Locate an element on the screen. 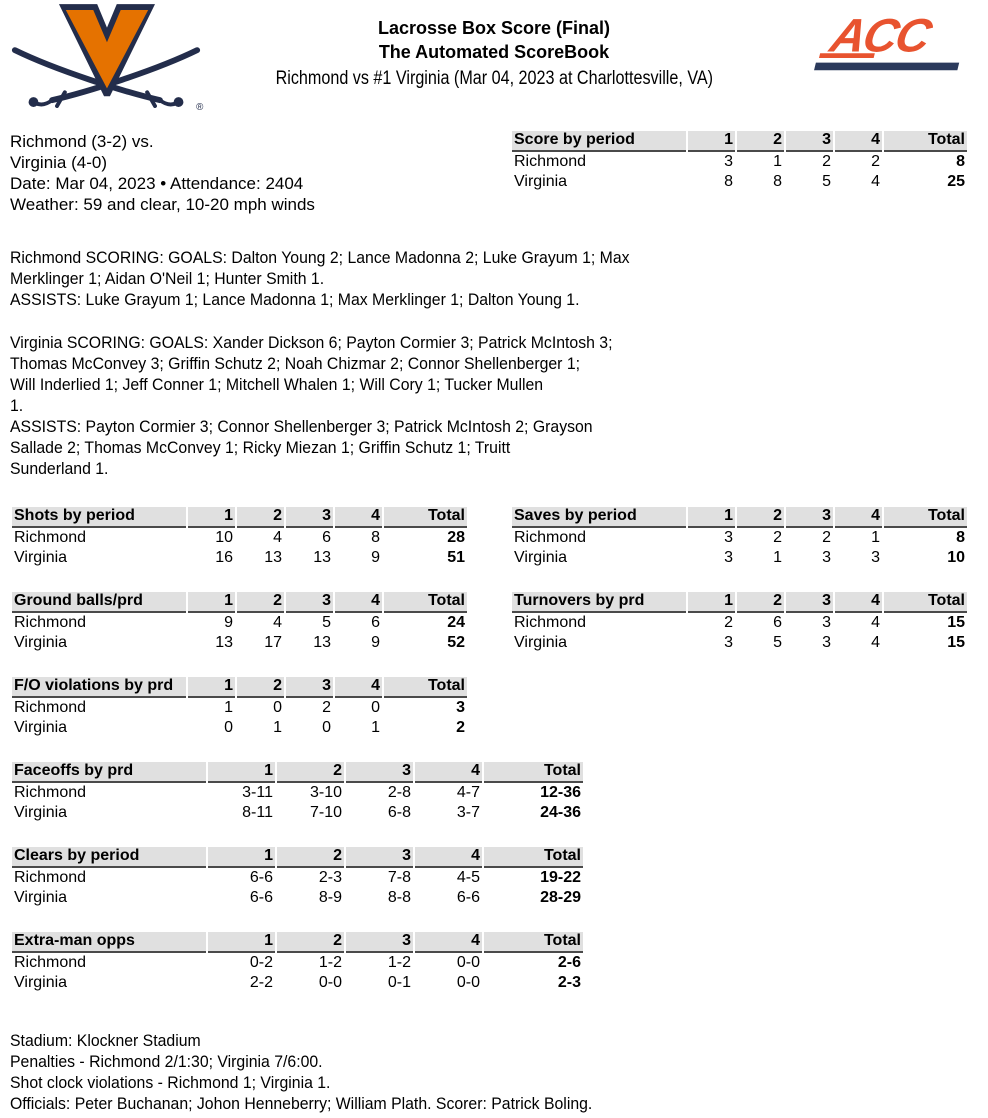 This screenshot has width=988, height=1118. text-line-content: Date: Mar 04, 2023 • Attendance: 2404 is located at coordinates (157, 183).